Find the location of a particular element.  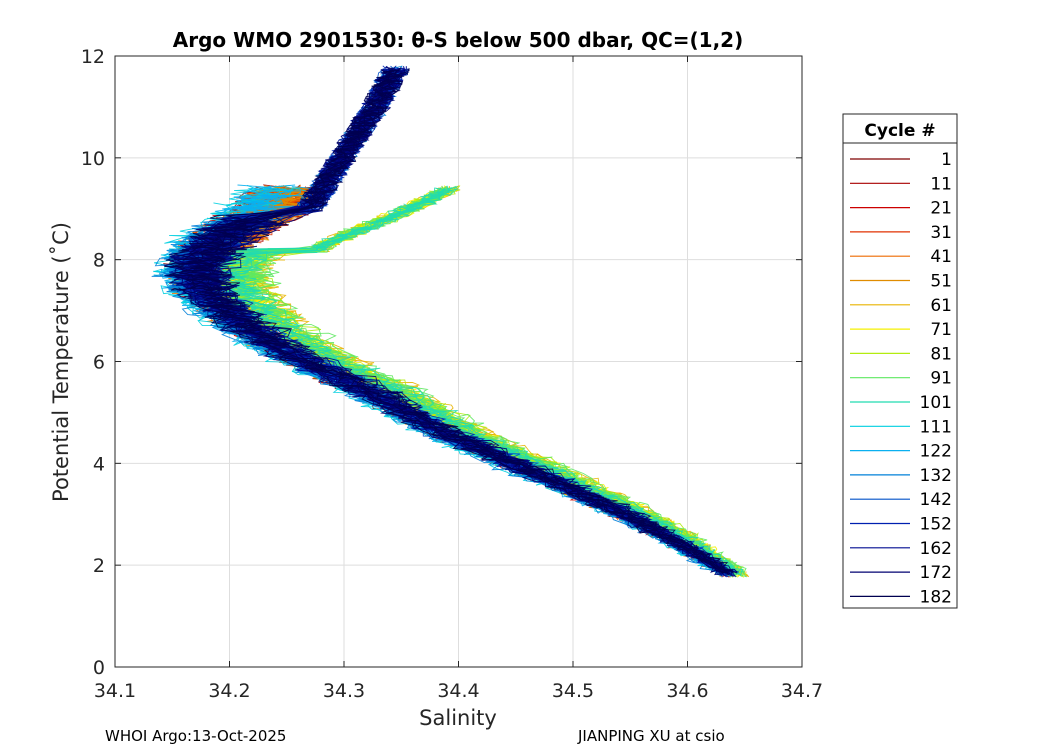

y-tick-label: 0 is located at coordinates (99, 668).